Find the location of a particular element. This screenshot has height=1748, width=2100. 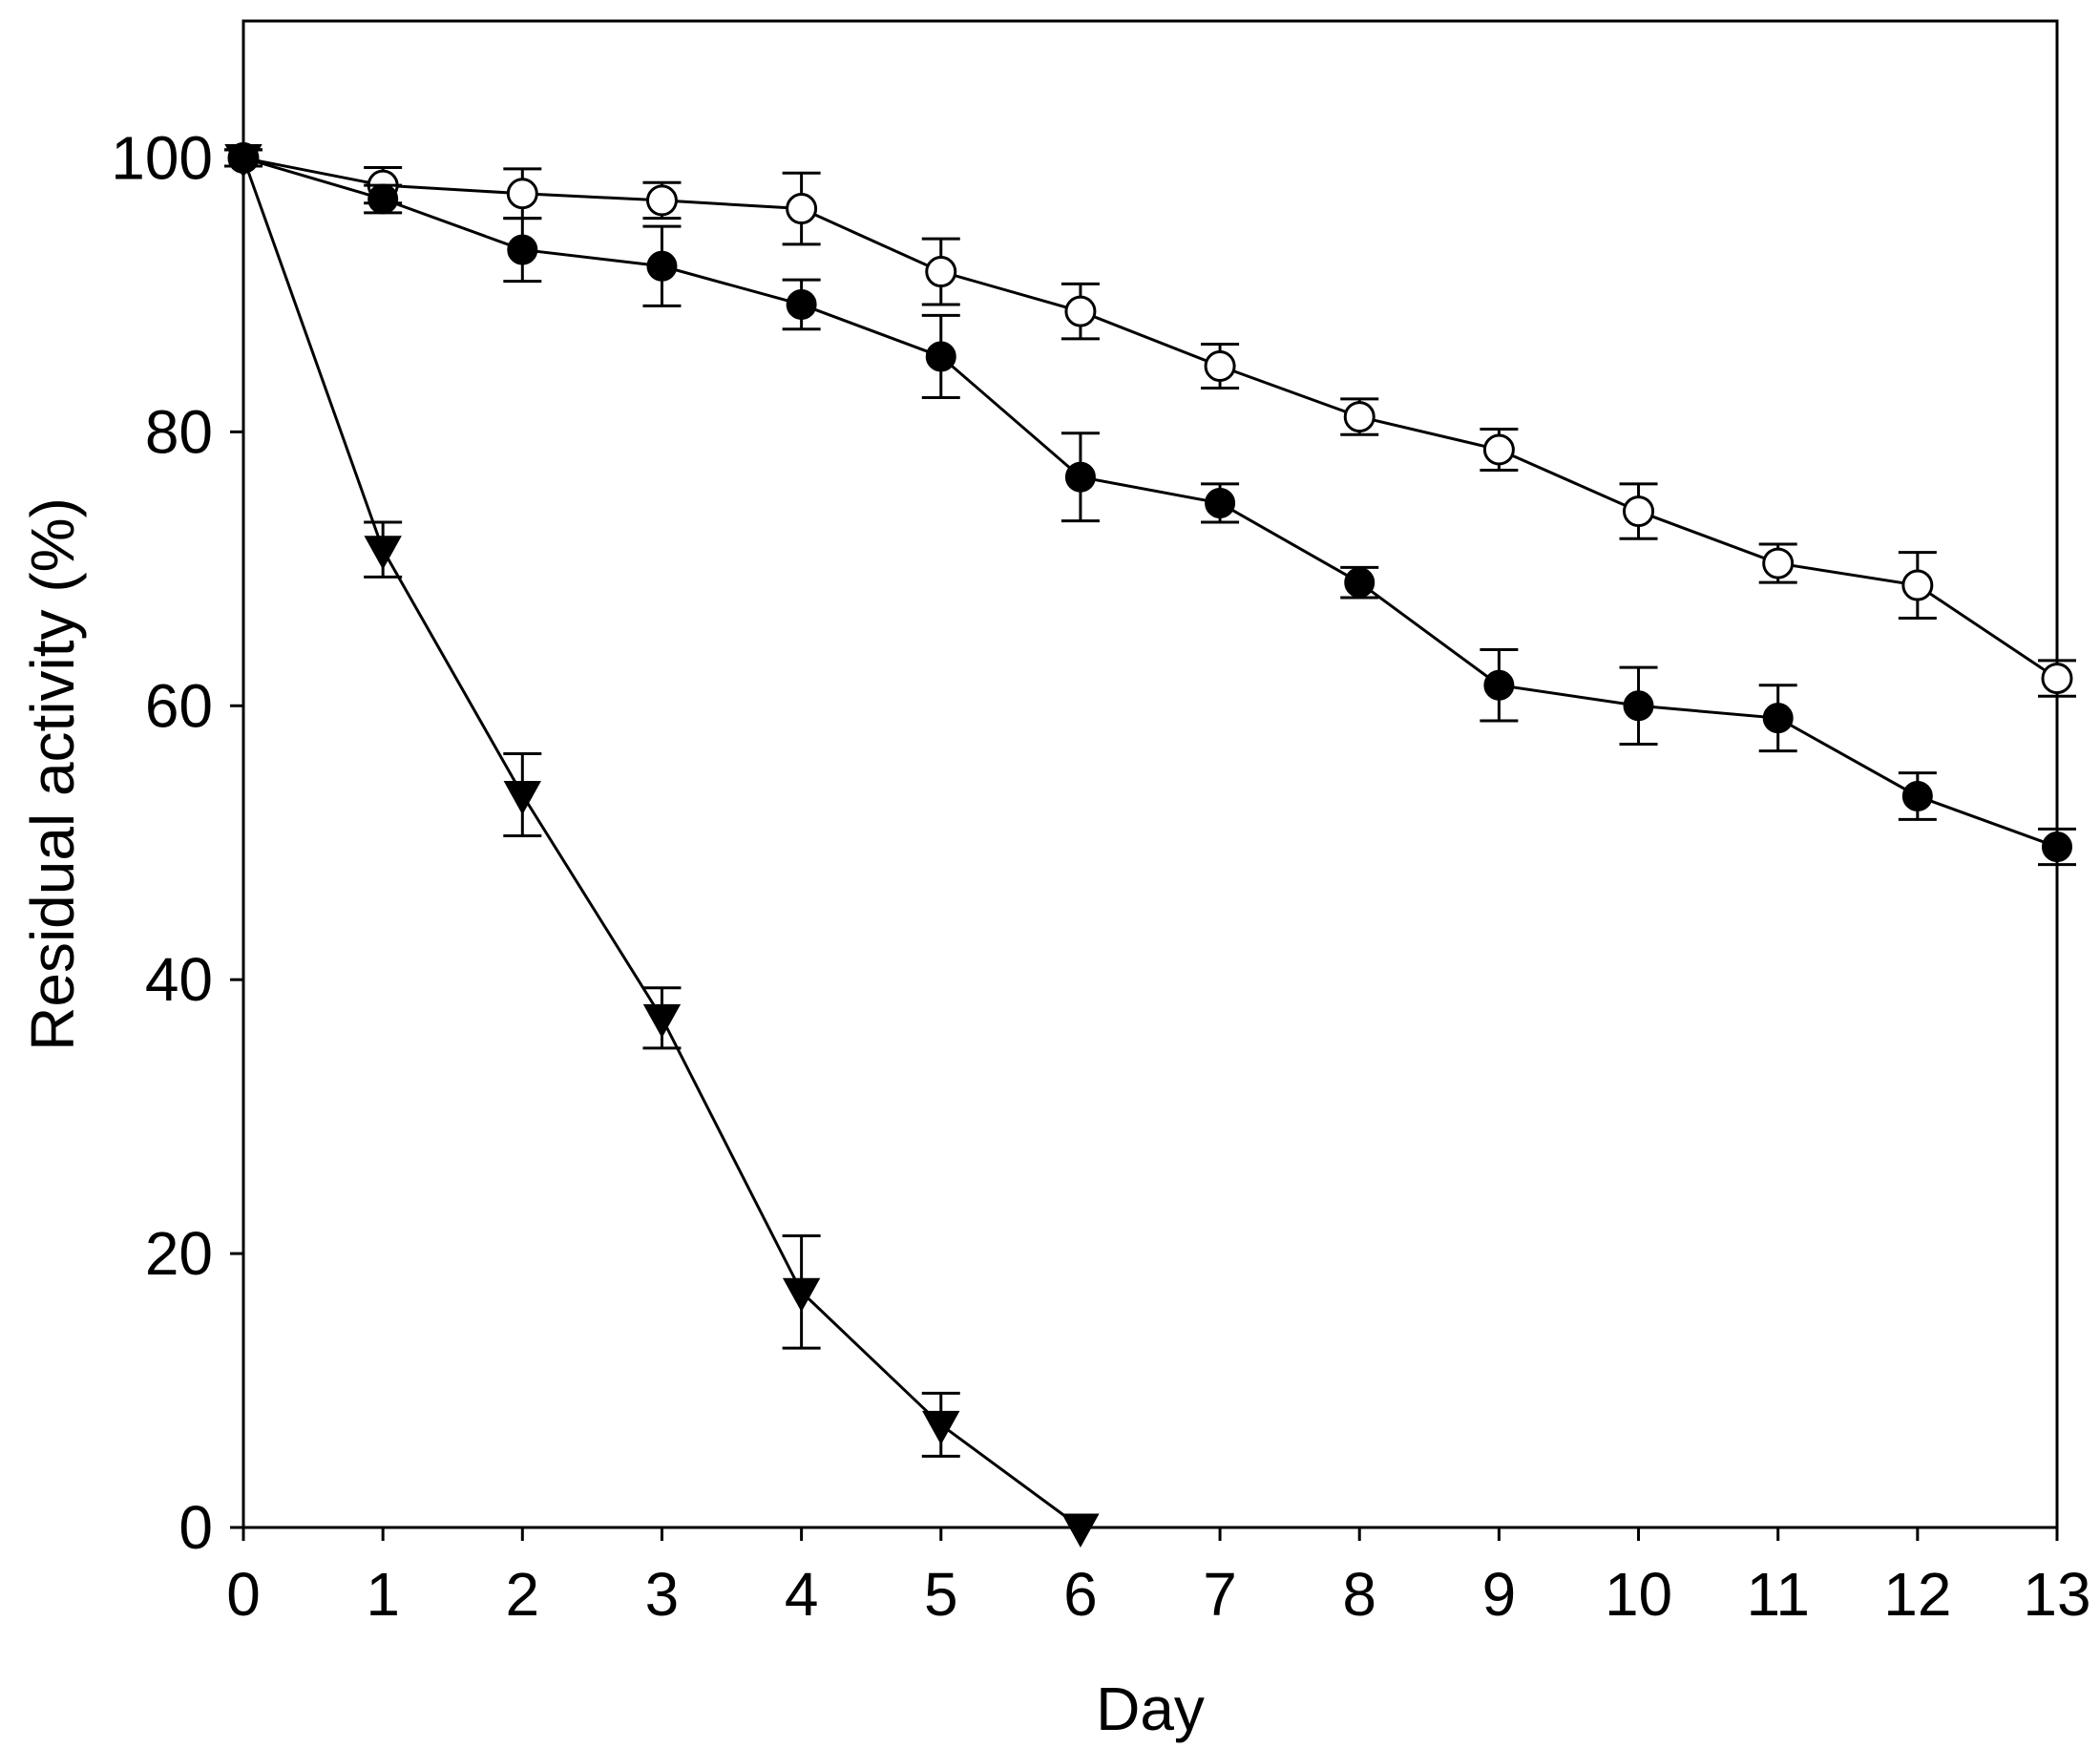

x-tick-label: 6 is located at coordinates (1080, 1594).